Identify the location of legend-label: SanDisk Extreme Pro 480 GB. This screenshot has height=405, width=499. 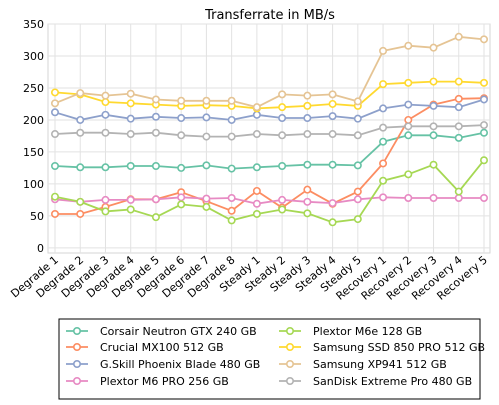
(392, 381).